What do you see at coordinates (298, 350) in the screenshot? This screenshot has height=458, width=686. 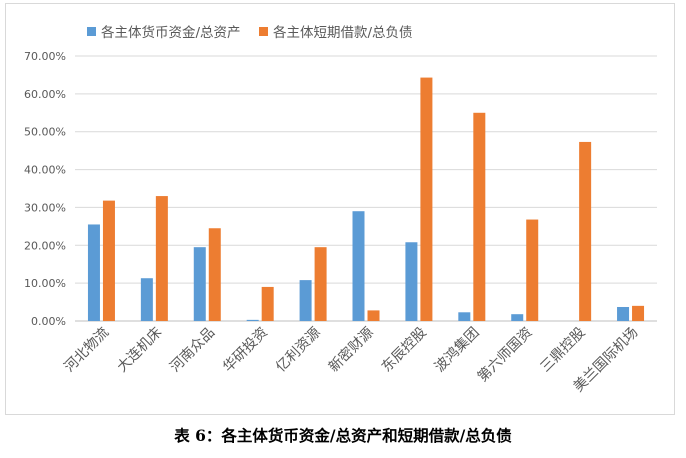 I see `x-tick-label: 亿利资源` at bounding box center [298, 350].